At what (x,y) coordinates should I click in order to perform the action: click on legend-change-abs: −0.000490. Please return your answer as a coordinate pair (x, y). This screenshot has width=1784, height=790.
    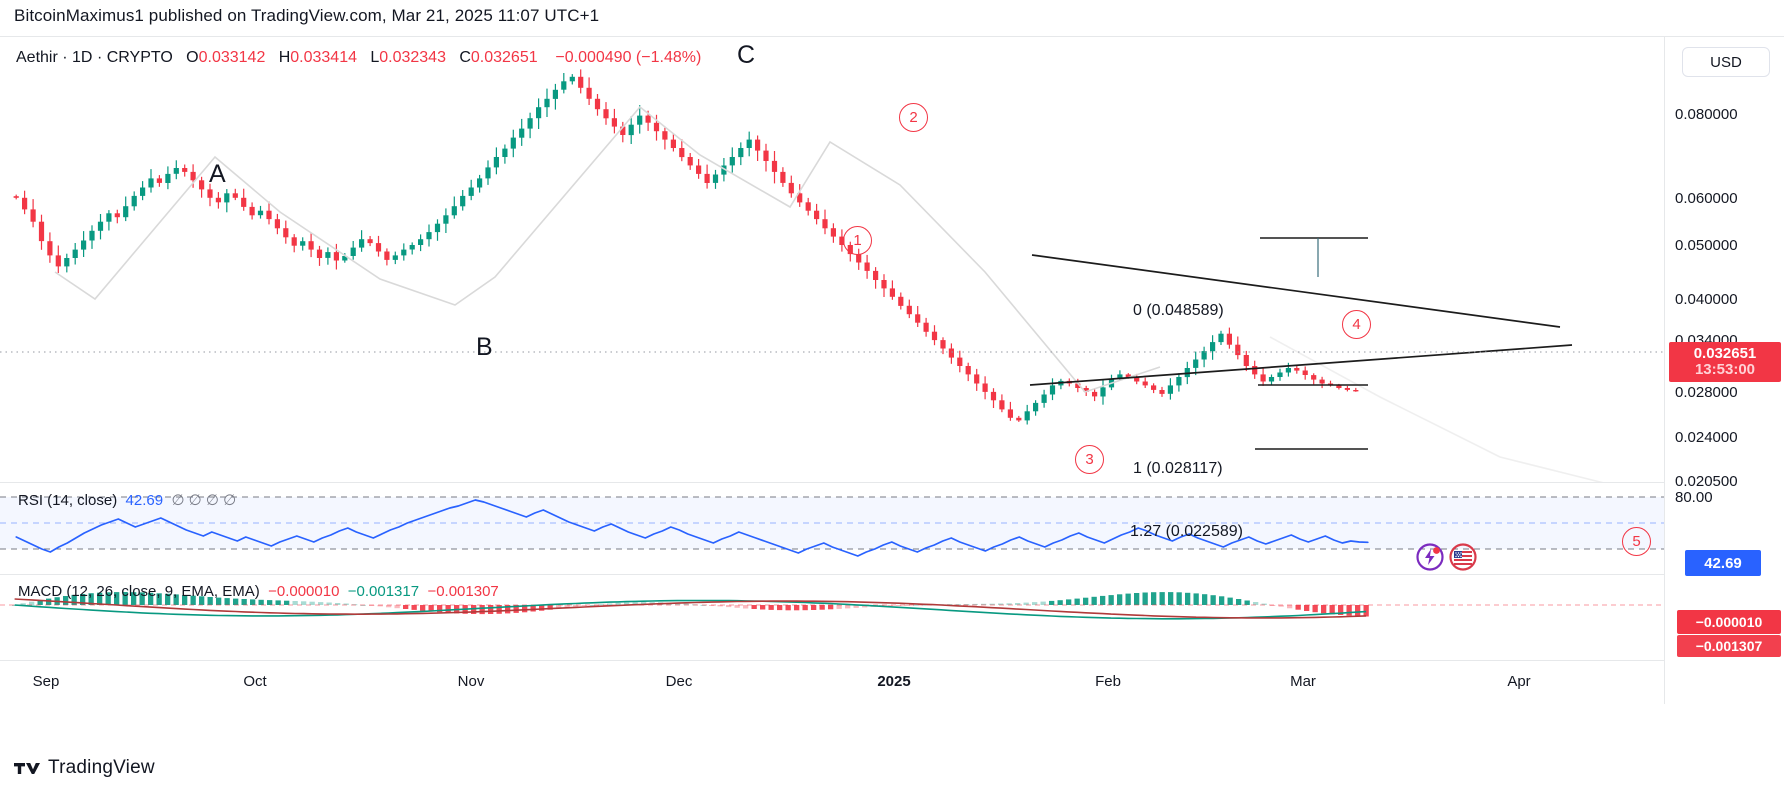
    Looking at the image, I should click on (593, 57).